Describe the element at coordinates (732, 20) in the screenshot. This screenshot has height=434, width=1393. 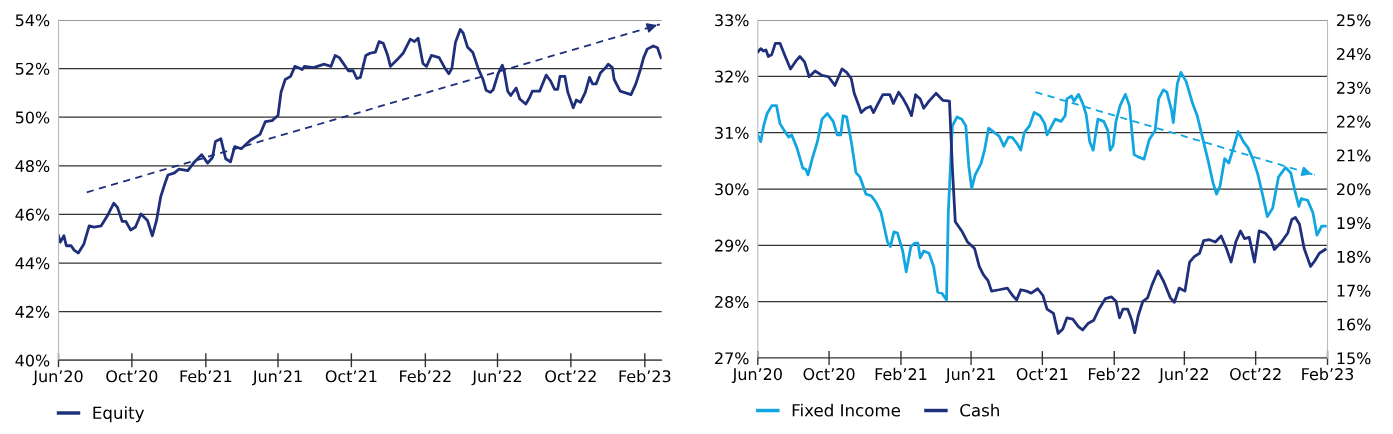
I see `y-tick-label: 33%` at that location.